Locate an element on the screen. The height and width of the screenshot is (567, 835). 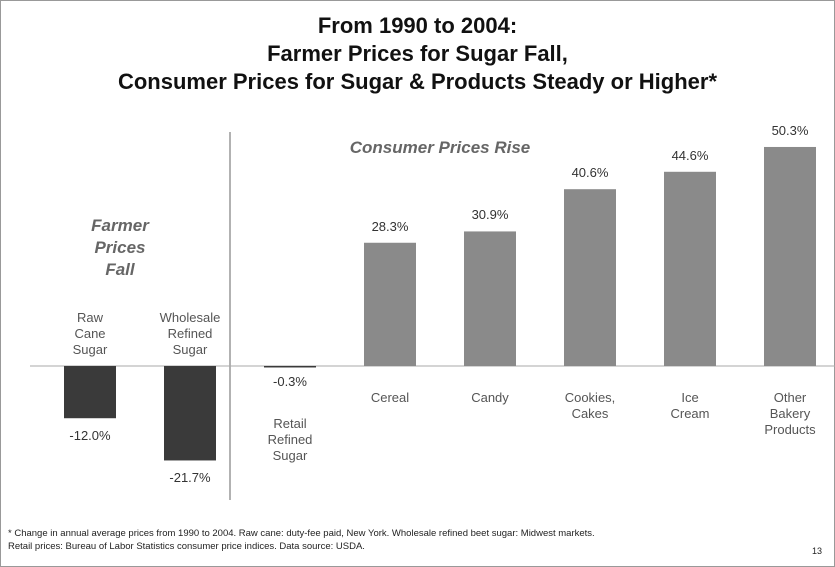
value-label: 40.6% is located at coordinates (590, 173).